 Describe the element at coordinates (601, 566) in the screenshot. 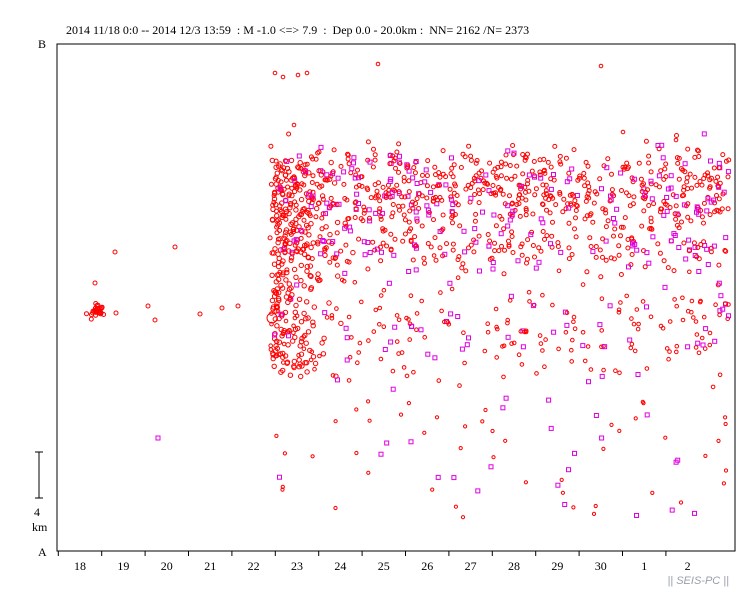

I see `x-tick-label: 30` at that location.